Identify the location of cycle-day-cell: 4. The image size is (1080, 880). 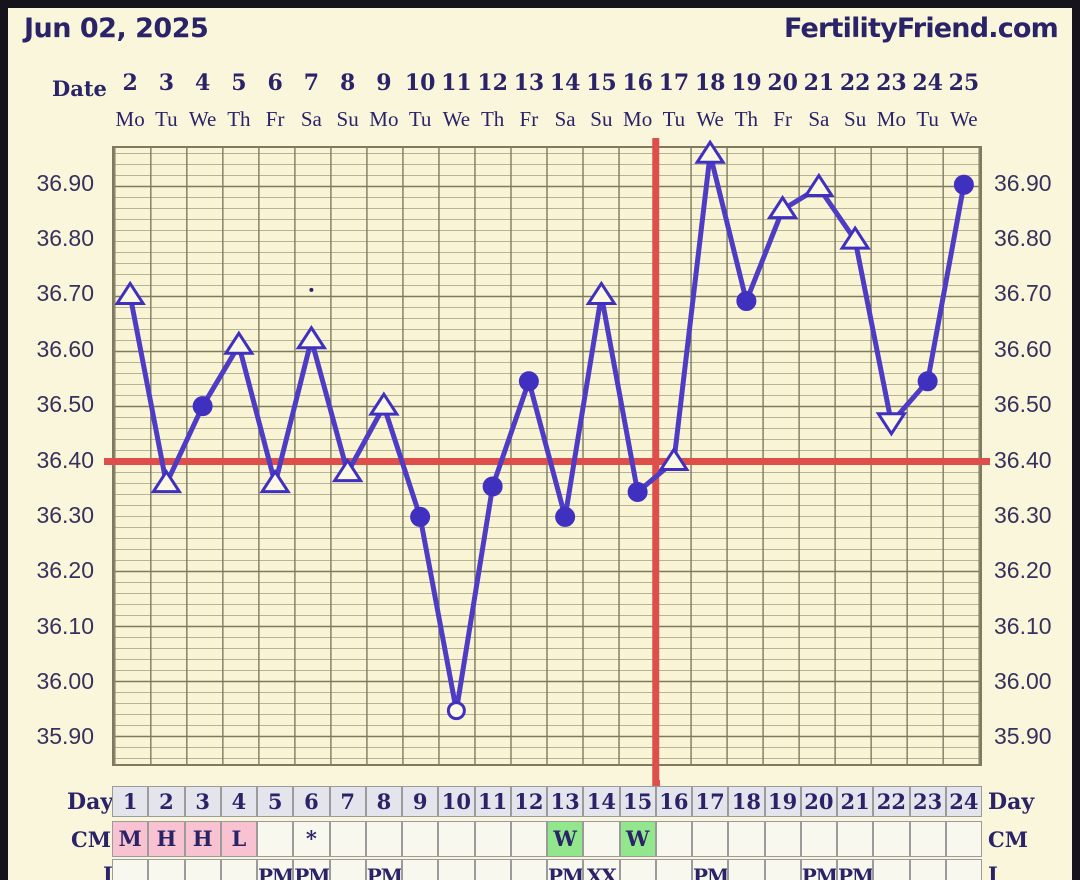
(238, 801).